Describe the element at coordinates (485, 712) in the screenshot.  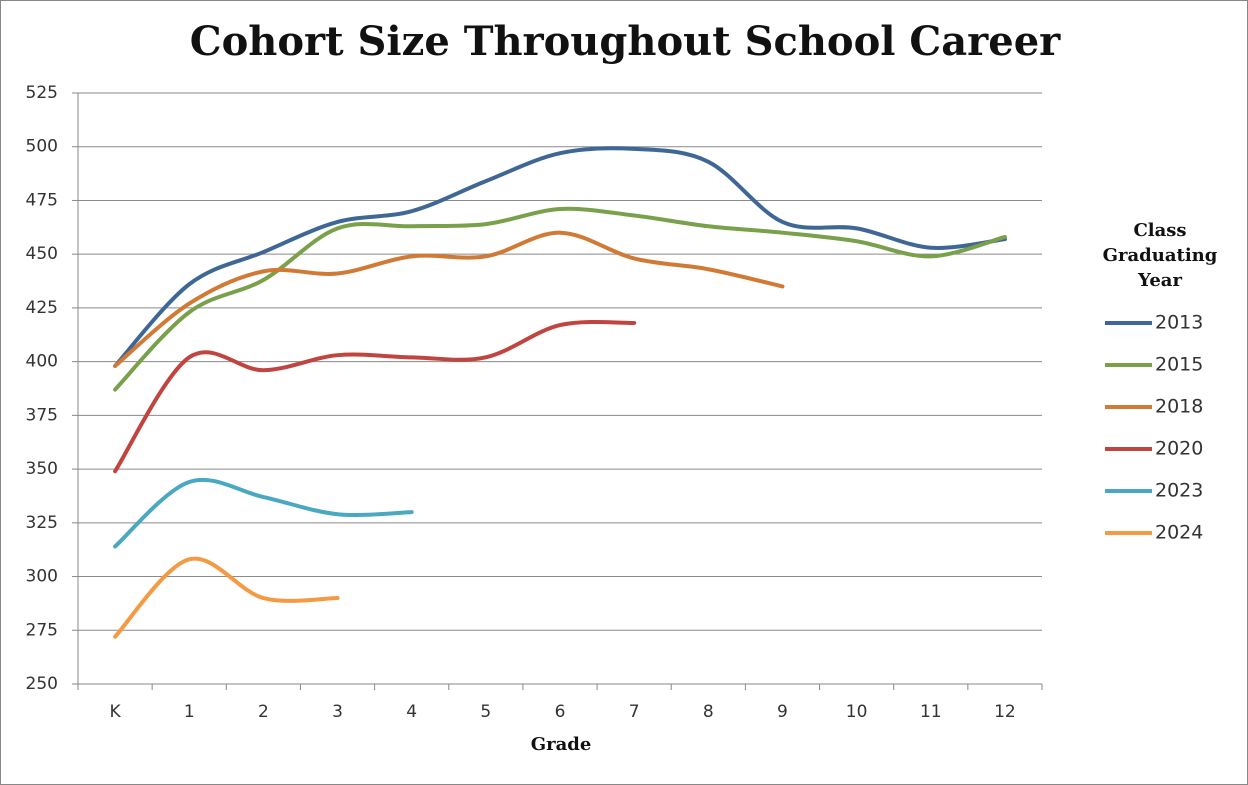
I see `x-tick-label: 5` at that location.